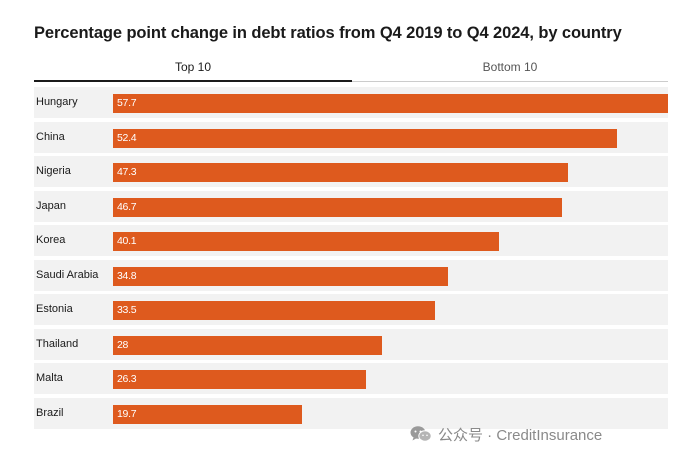  Describe the element at coordinates (123, 344) in the screenshot. I see `bar-value-label: 28` at that location.